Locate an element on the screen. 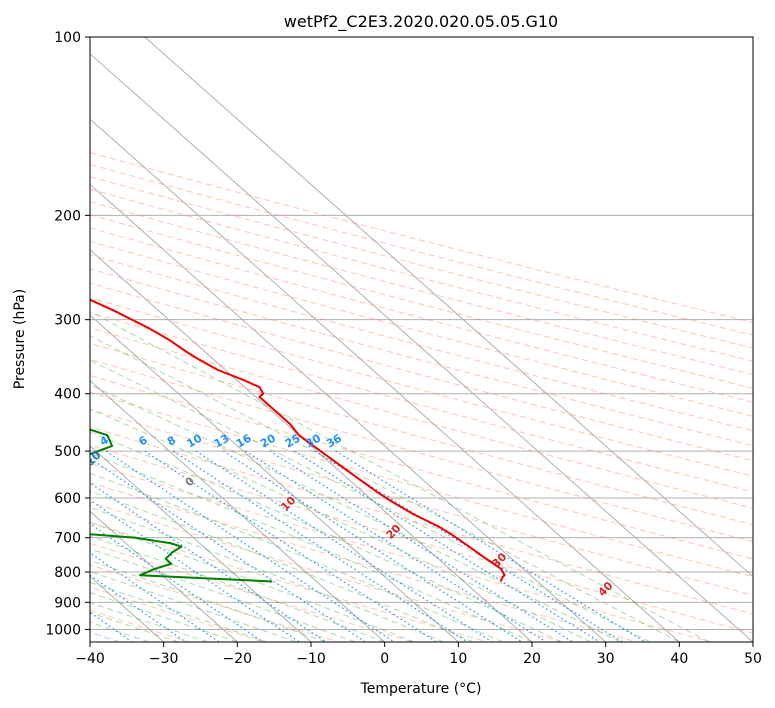  y-tick-label: 800 is located at coordinates (67, 573).